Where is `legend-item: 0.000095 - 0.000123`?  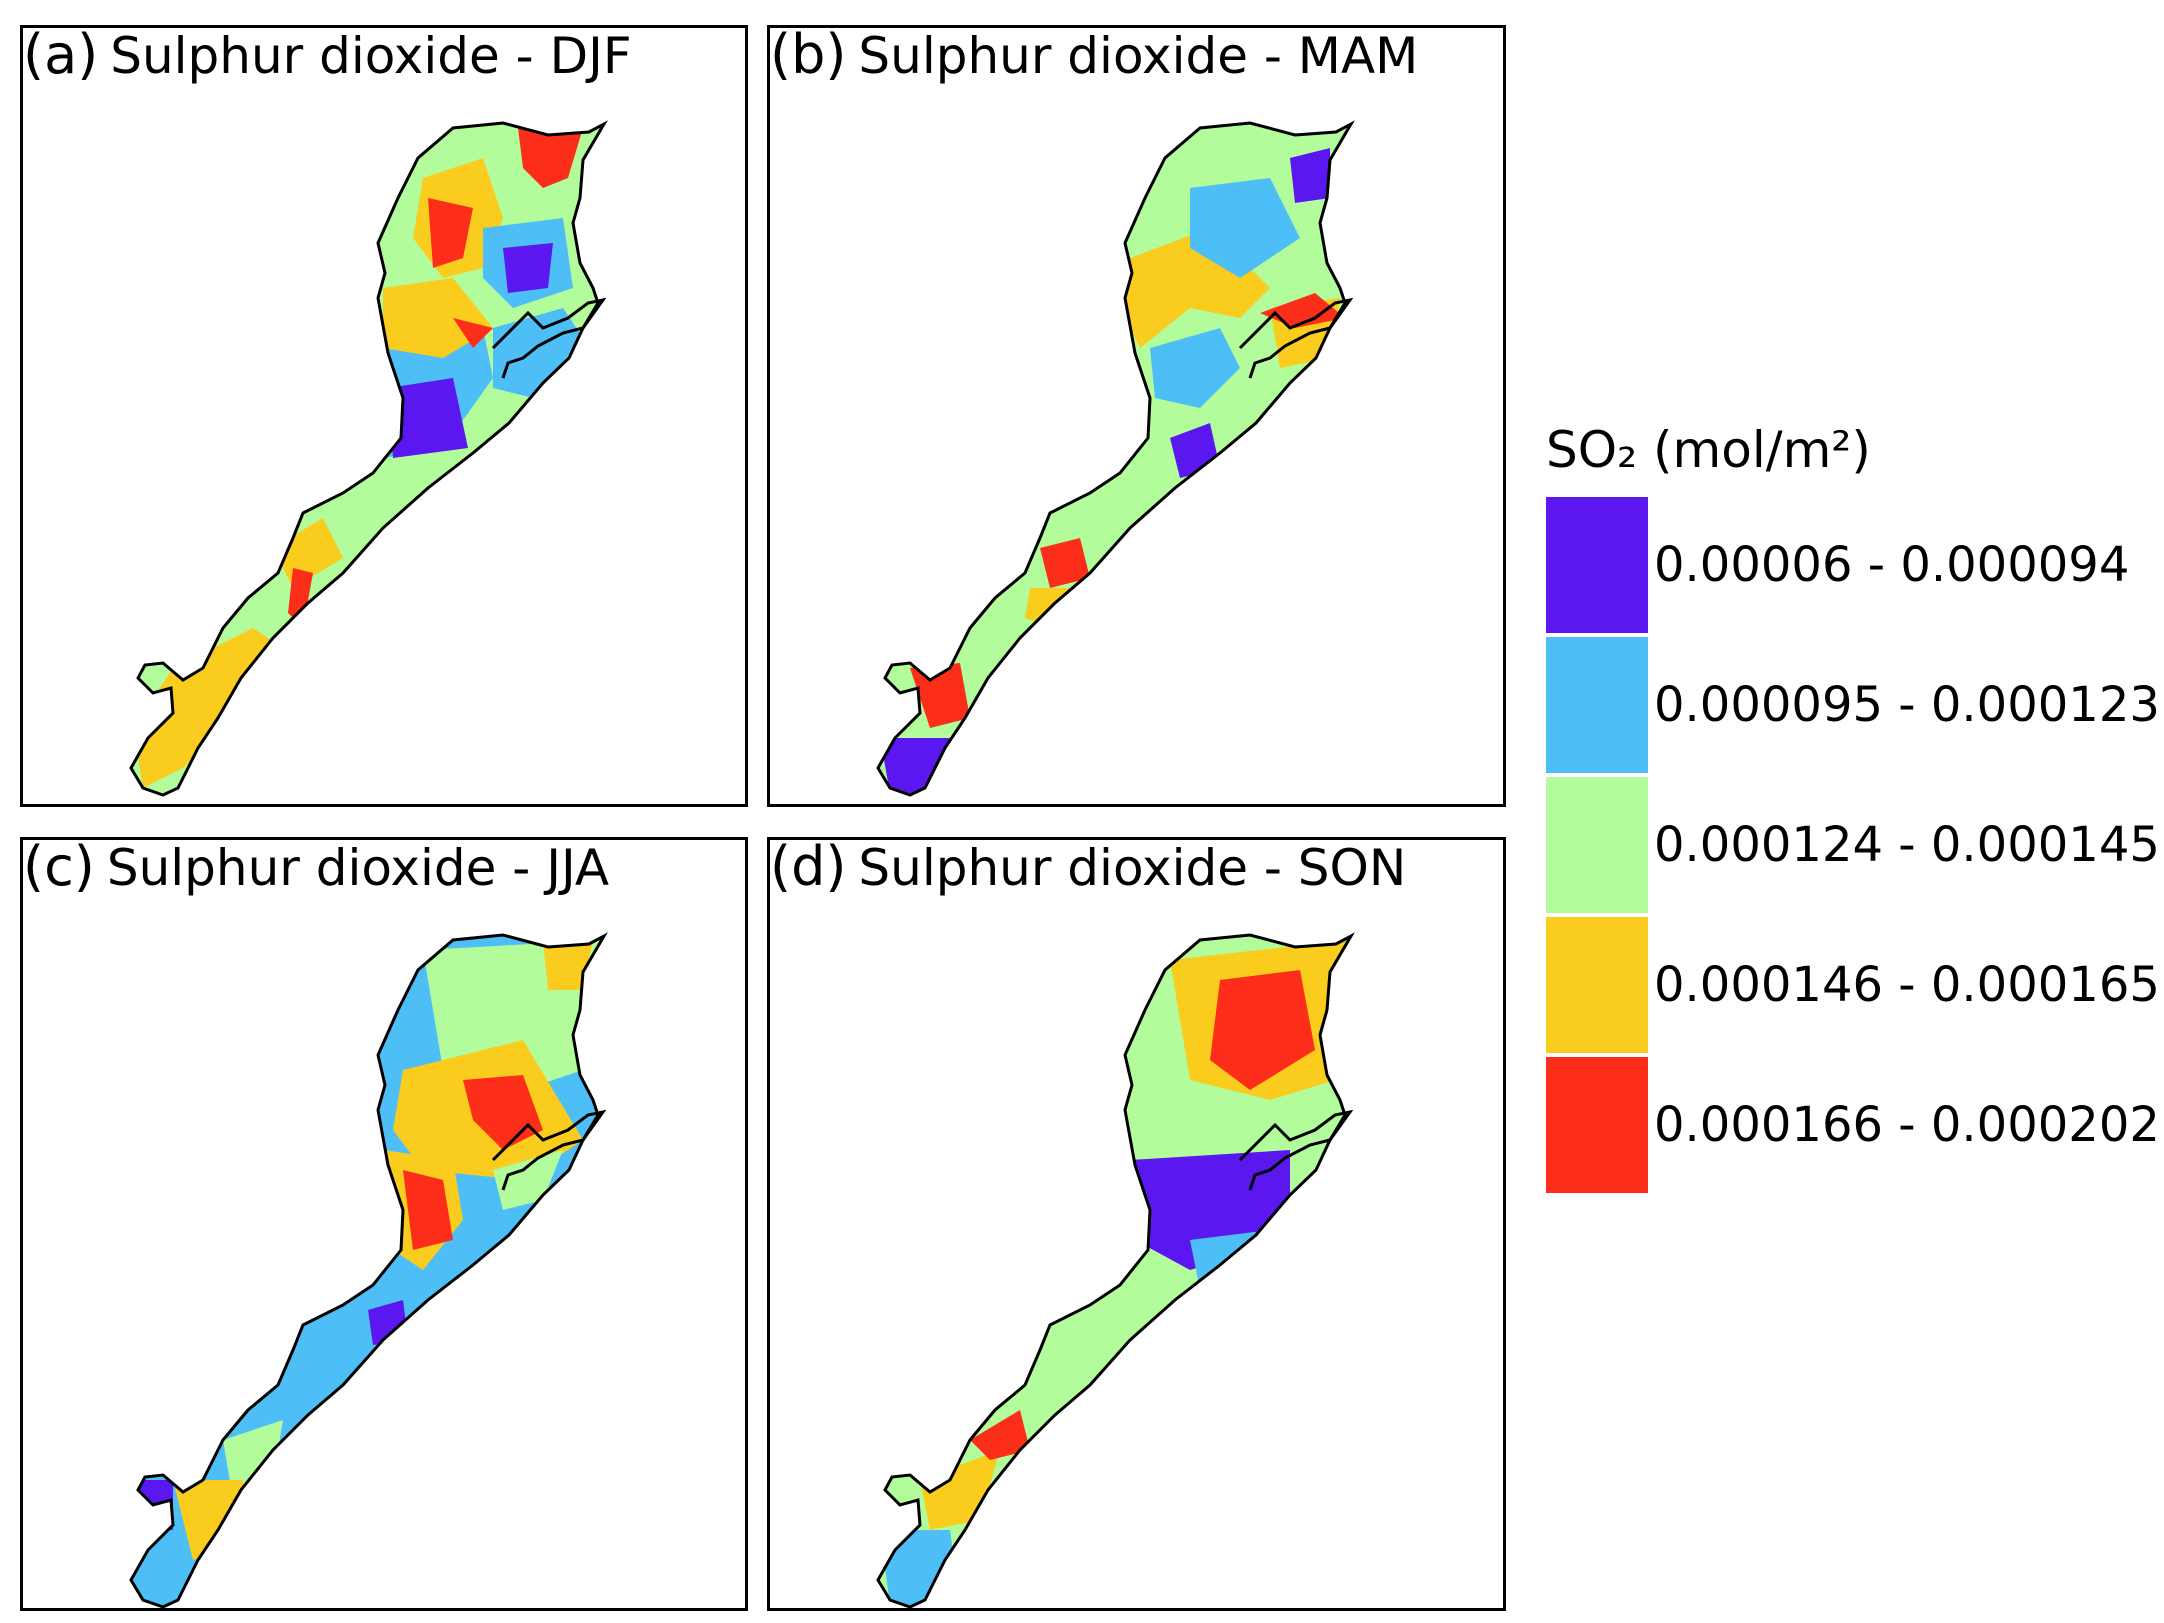 legend-item: 0.000095 - 0.000123 is located at coordinates (1853, 707).